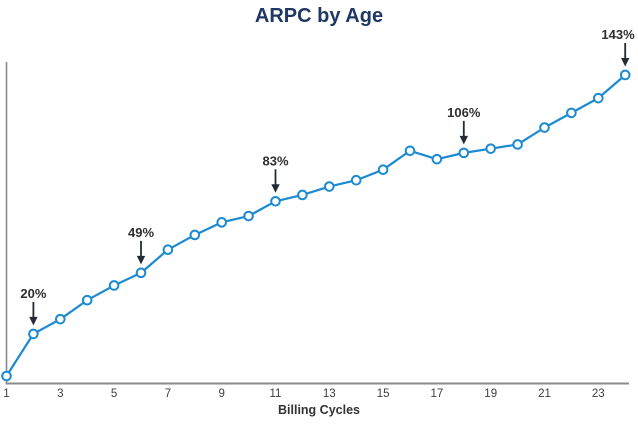  Describe the element at coordinates (275, 160) in the screenshot. I see `annotation-label: 83%` at that location.